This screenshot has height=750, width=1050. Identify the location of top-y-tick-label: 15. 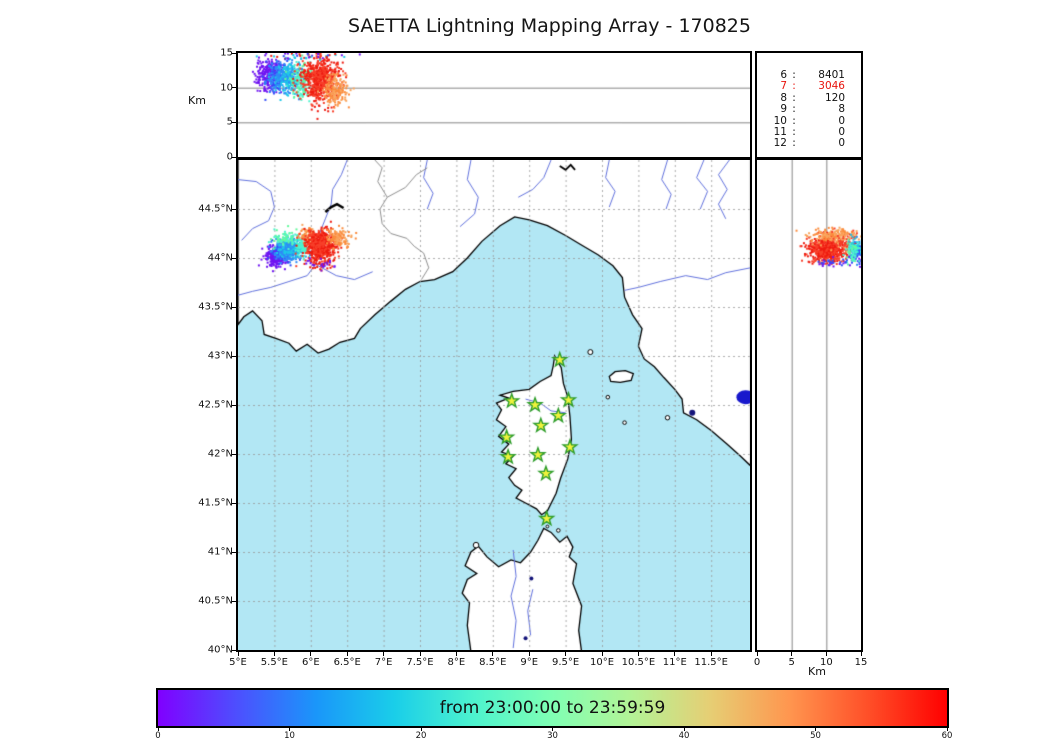
(226, 53).